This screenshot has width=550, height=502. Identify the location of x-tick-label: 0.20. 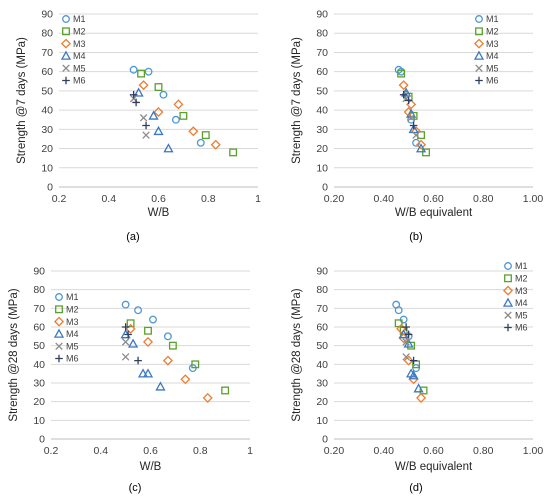
(334, 451).